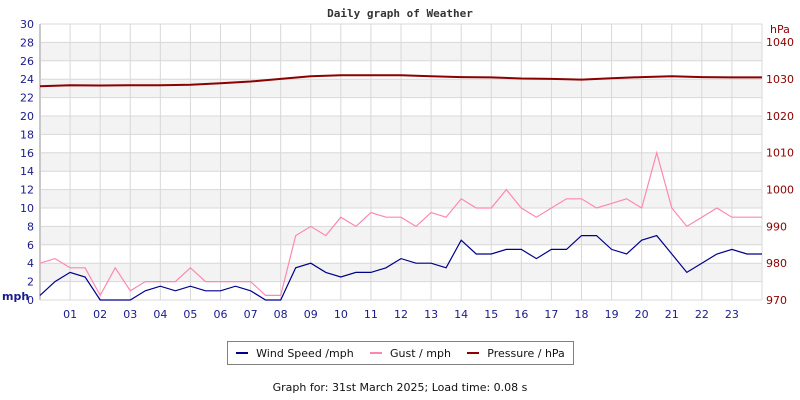  Describe the element at coordinates (27, 79) in the screenshot. I see `left-tick-label: 24` at that location.